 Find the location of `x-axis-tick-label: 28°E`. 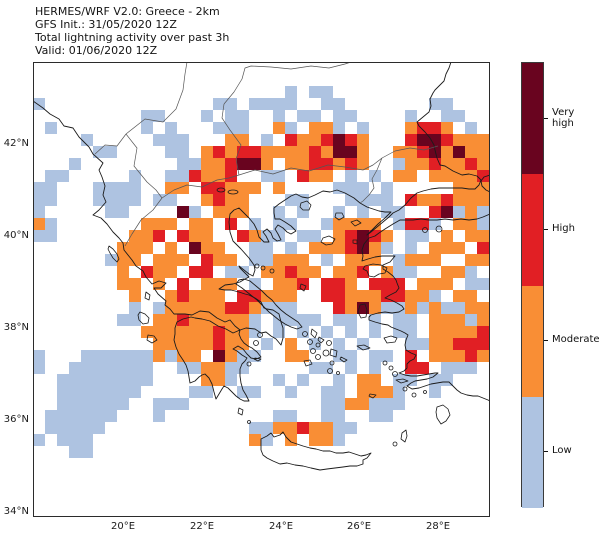

x-axis-tick-label: 28°E is located at coordinates (438, 526).